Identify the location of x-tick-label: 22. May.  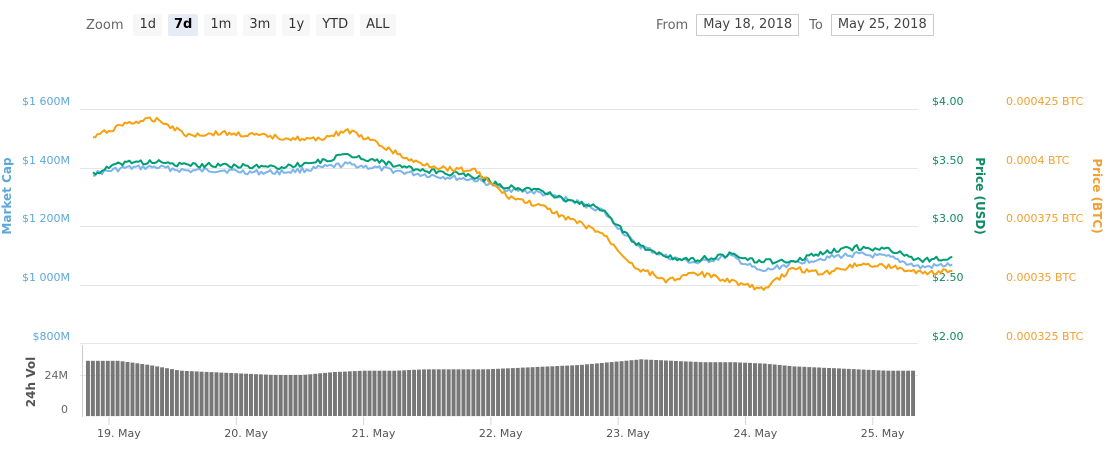
(501, 433).